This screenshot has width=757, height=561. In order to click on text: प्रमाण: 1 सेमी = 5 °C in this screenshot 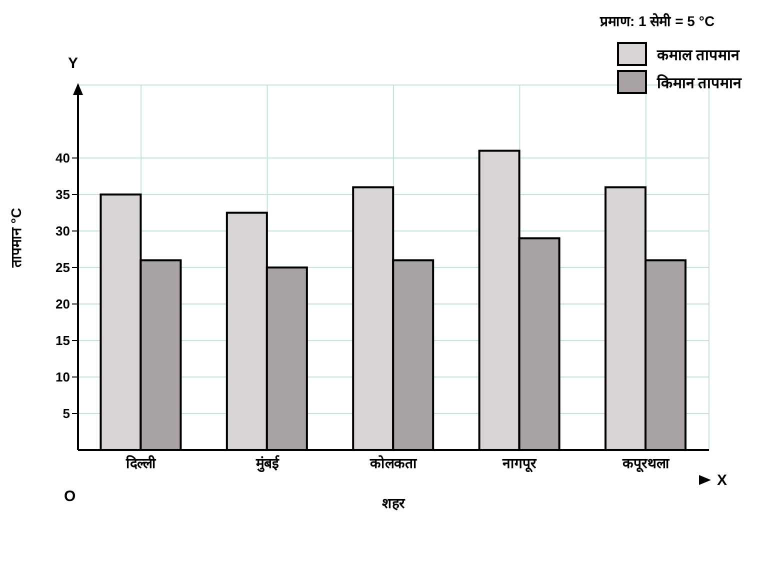, I will do `click(657, 21)`.